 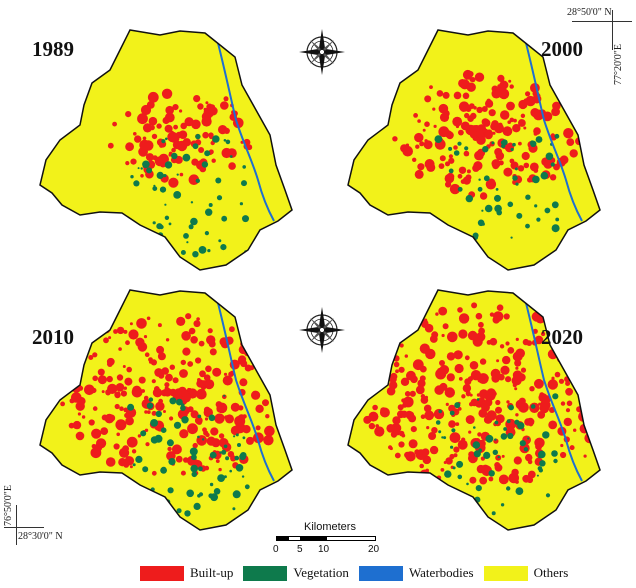 I want to click on river-waterbody, so click(x=554, y=132).